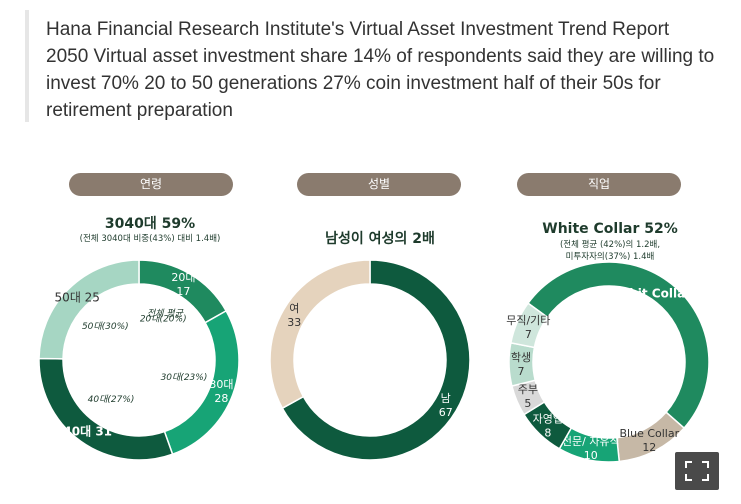  Describe the element at coordinates (165, 313) in the screenshot. I see `age-center-label: 전체 평균` at that location.